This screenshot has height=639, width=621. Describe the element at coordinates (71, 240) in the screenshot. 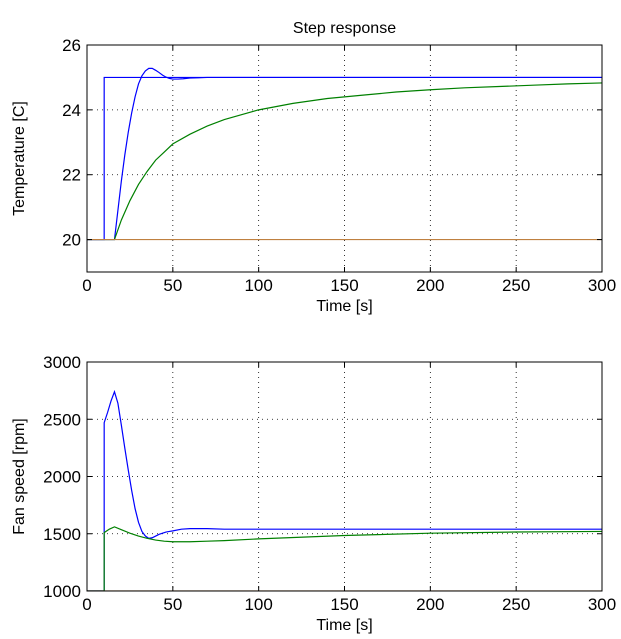

I see `y-tick-label: 20` at that location.